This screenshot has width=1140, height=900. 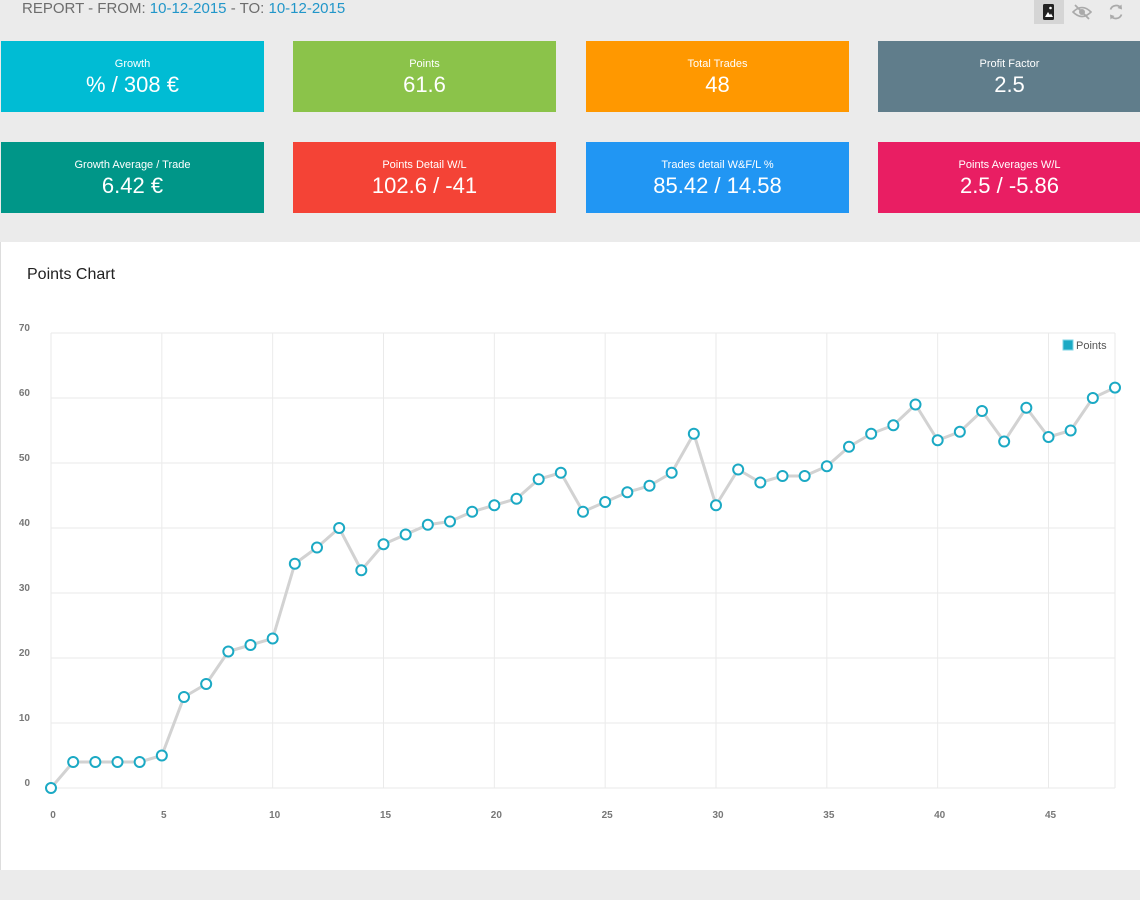 What do you see at coordinates (1009, 165) in the screenshot?
I see `card-label: Points Averages W/L` at bounding box center [1009, 165].